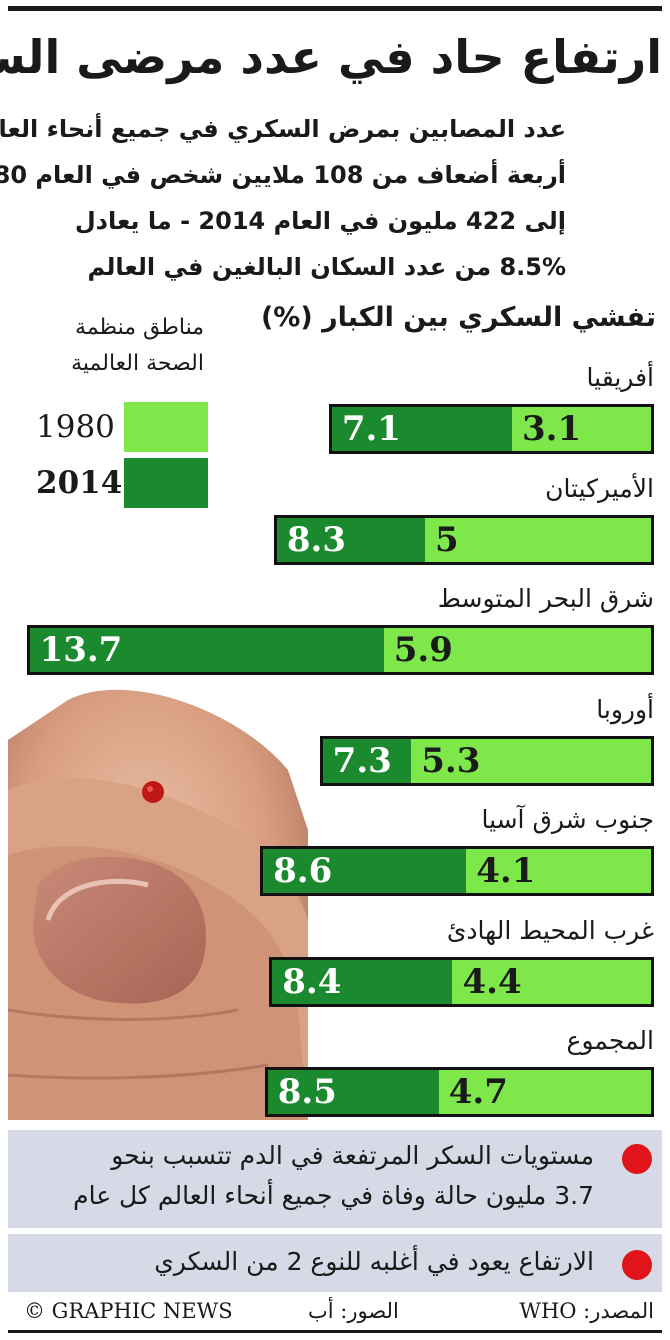 The height and width of the screenshot is (1340, 670). Describe the element at coordinates (326, 267) in the screenshot. I see `intro-line: 8.5% من عدد السكان البالغين في العالم` at that location.